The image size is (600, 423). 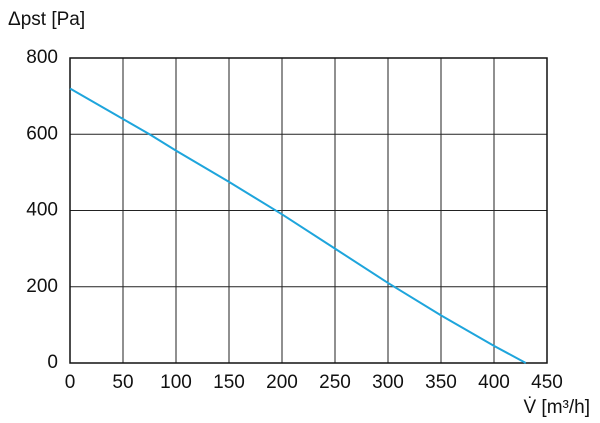 What do you see at coordinates (42, 210) in the screenshot?
I see `y-tick-label: 400` at bounding box center [42, 210].